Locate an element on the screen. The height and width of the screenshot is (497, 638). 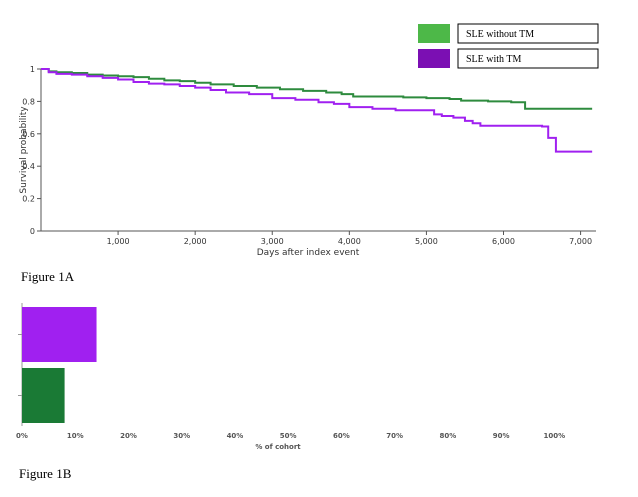
cohort-bar-with-tm is located at coordinates (59, 334).